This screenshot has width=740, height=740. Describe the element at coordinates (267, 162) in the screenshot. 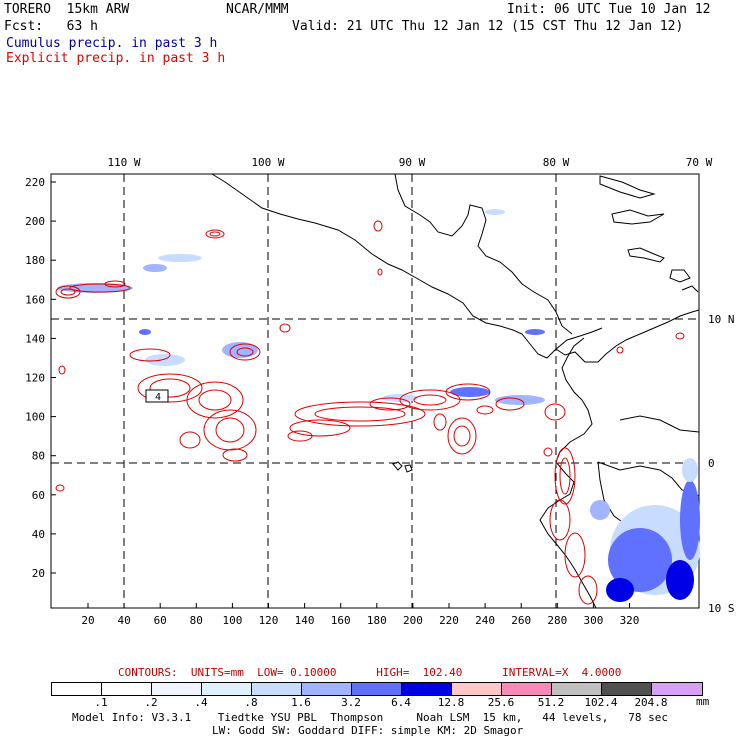

I see `longitude-label: 100 W` at that location.